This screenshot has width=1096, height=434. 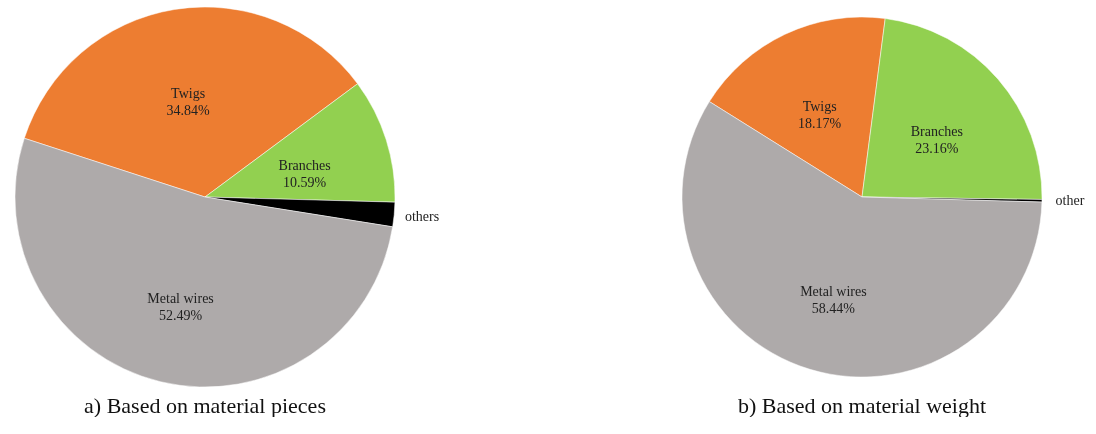 I want to click on data-label: 58.44%, so click(x=833, y=308).